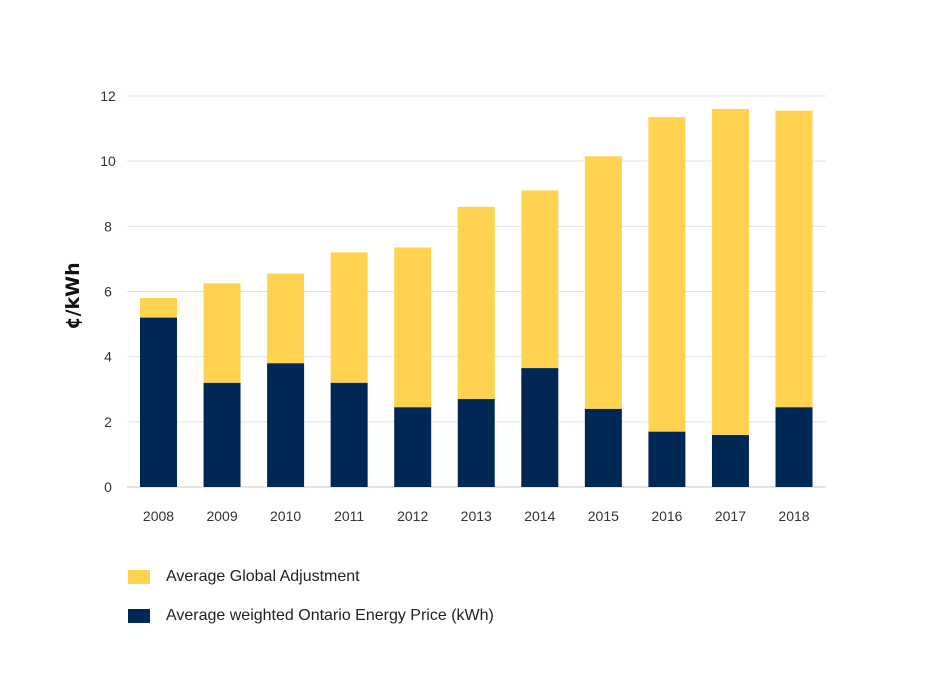 The image size is (946, 700). I want to click on y-tick-label: 12, so click(108, 96).